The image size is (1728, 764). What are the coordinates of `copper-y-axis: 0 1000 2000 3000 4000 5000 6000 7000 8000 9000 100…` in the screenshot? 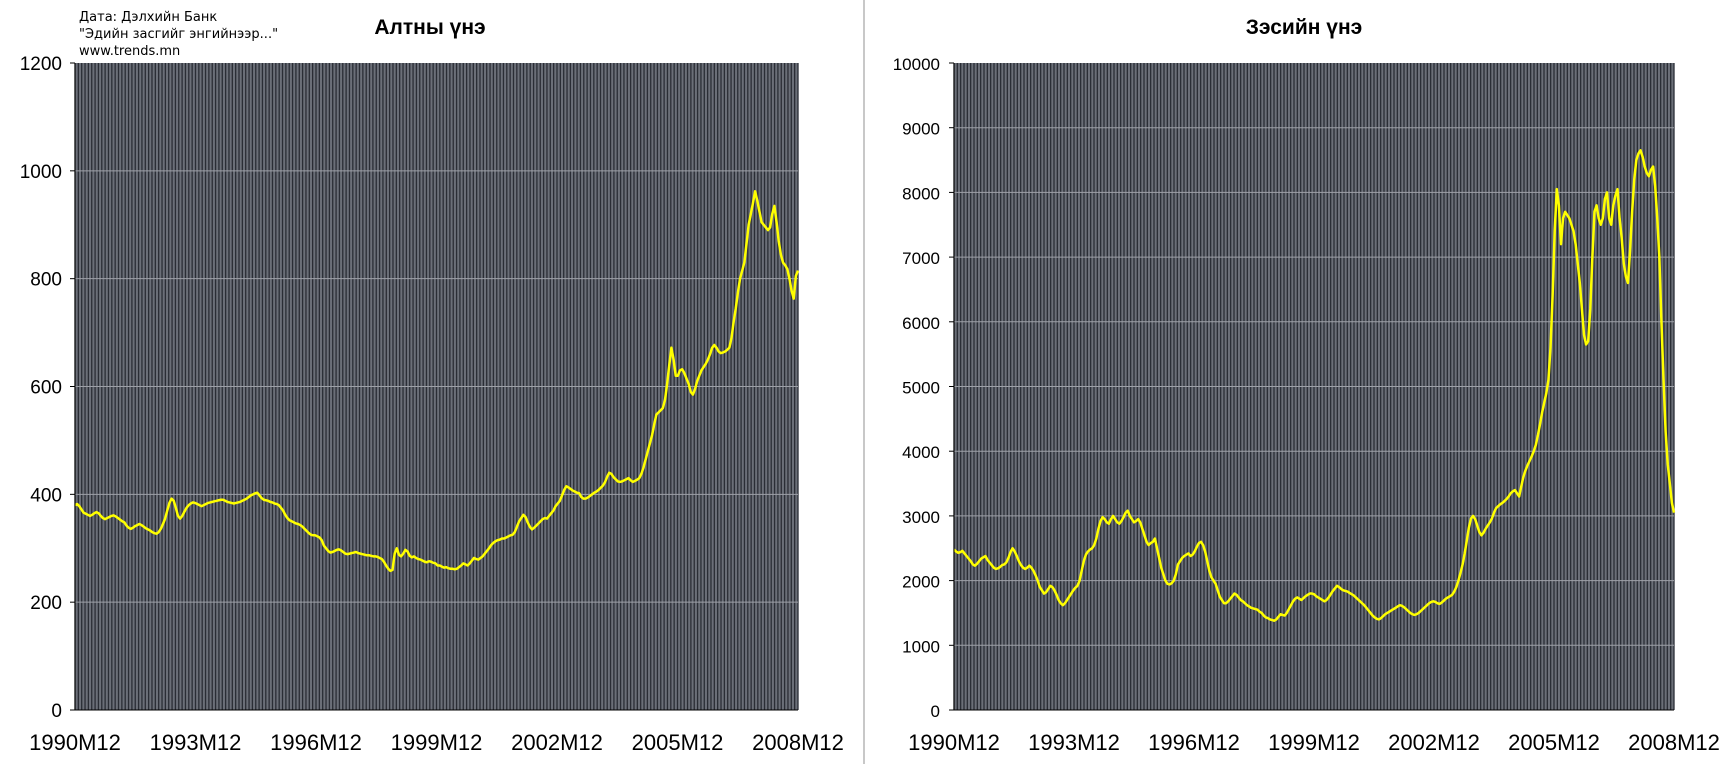 It's located at (924, 388).